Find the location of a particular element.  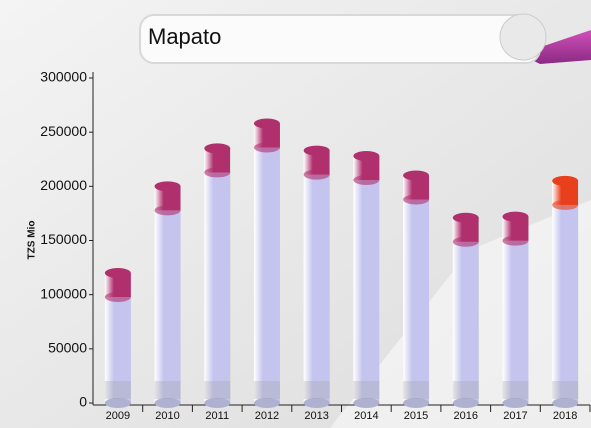

x-tick-label: 2015 is located at coordinates (416, 416).